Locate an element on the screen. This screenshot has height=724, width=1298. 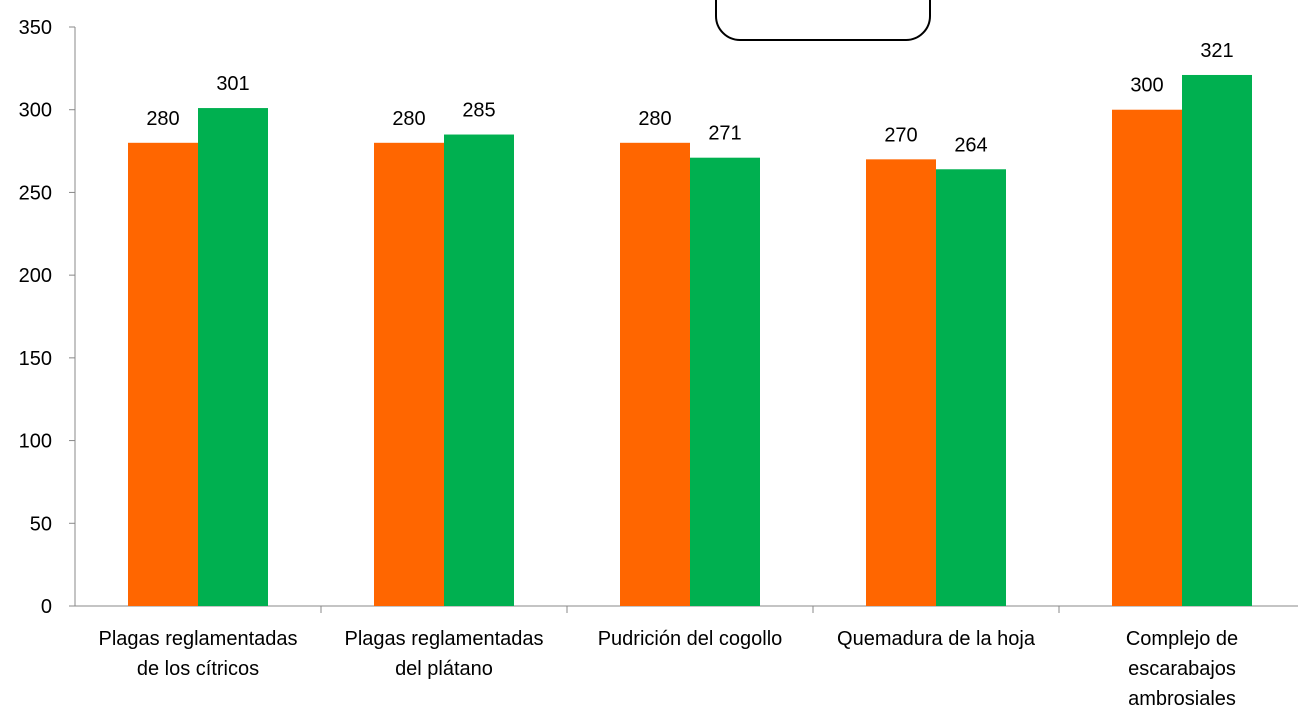
y-tick-label: 250 is located at coordinates (35, 193).